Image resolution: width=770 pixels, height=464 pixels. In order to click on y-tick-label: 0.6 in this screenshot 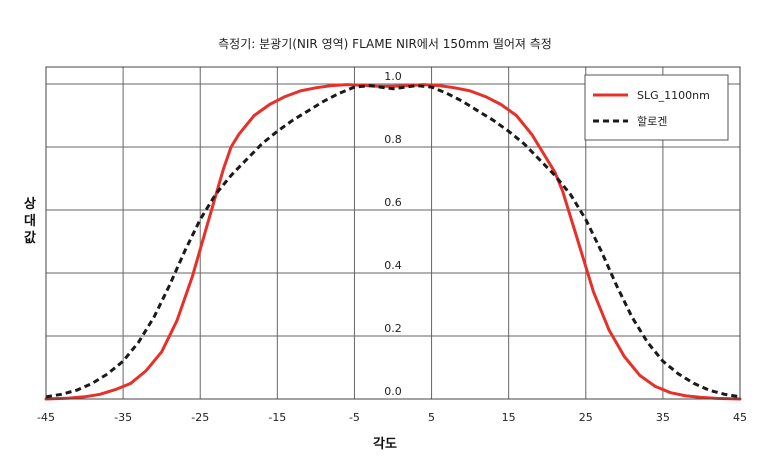, I will do `click(393, 202)`.